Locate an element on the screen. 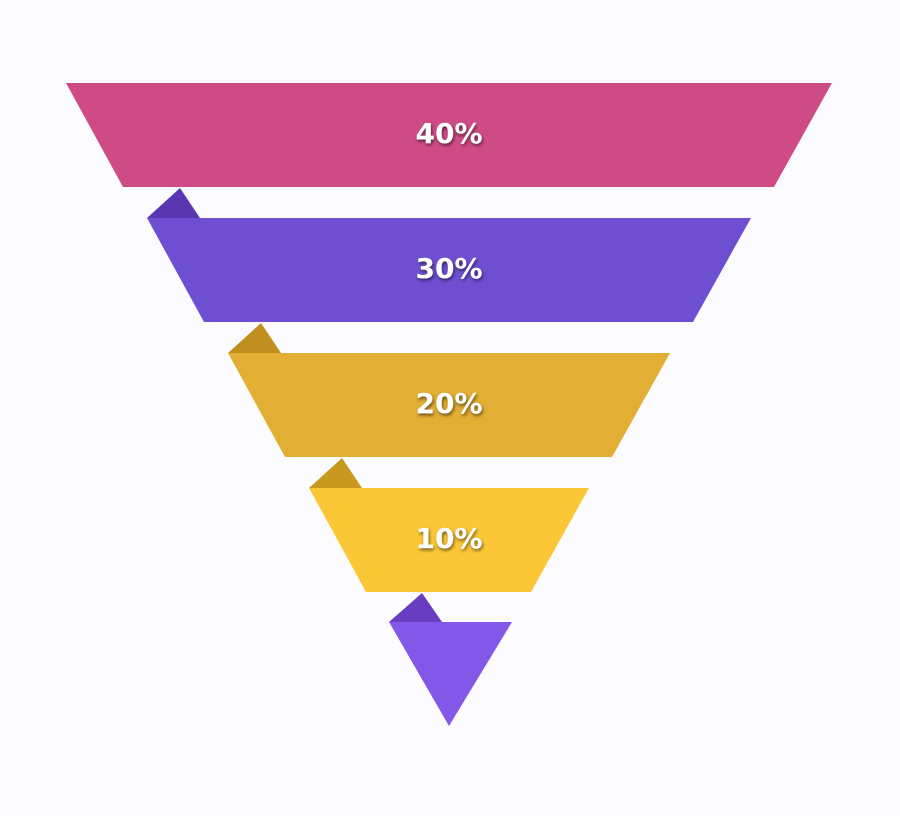  funnel-tip is located at coordinates (450, 674).